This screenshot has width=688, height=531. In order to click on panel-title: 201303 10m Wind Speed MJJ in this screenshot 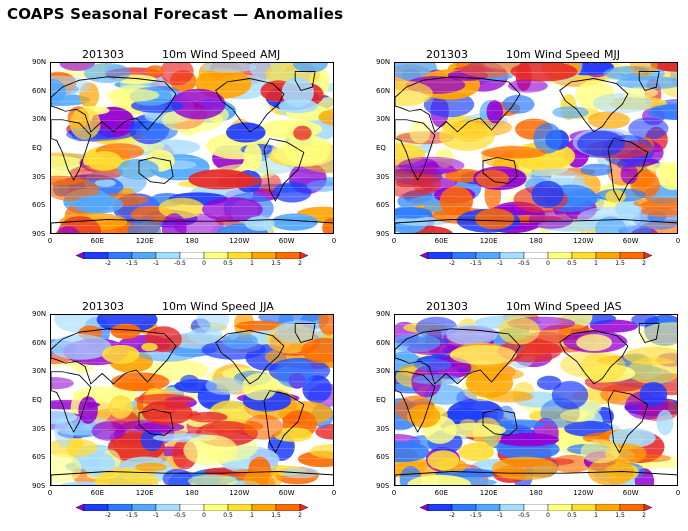, I will do `click(514, 55)`.